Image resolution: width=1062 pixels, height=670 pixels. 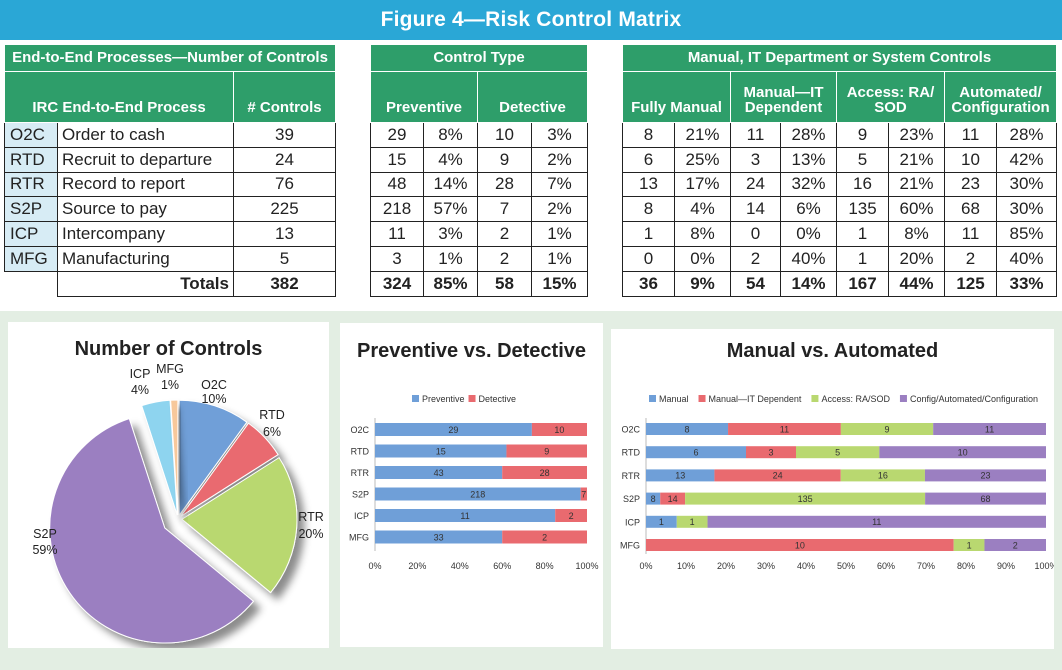 What do you see at coordinates (778, 476) in the screenshot?
I see `data-label-rtr-1: 24` at bounding box center [778, 476].